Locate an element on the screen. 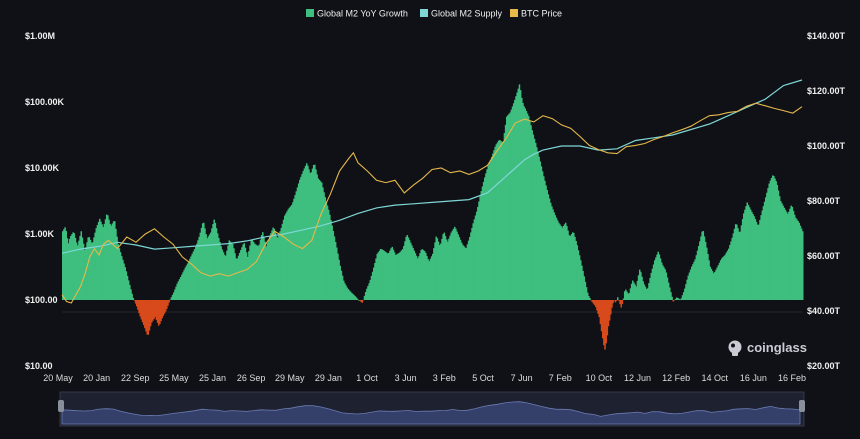 Image resolution: width=860 pixels, height=439 pixels. navigator-preview is located at coordinates (431, 413).